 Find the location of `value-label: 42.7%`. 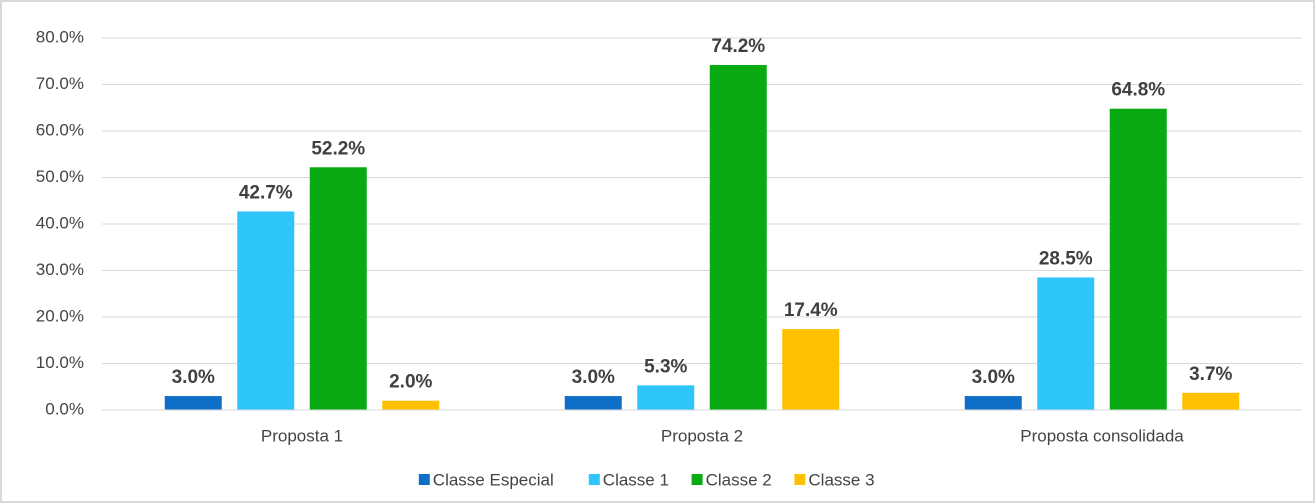

value-label: 42.7% is located at coordinates (266, 192).